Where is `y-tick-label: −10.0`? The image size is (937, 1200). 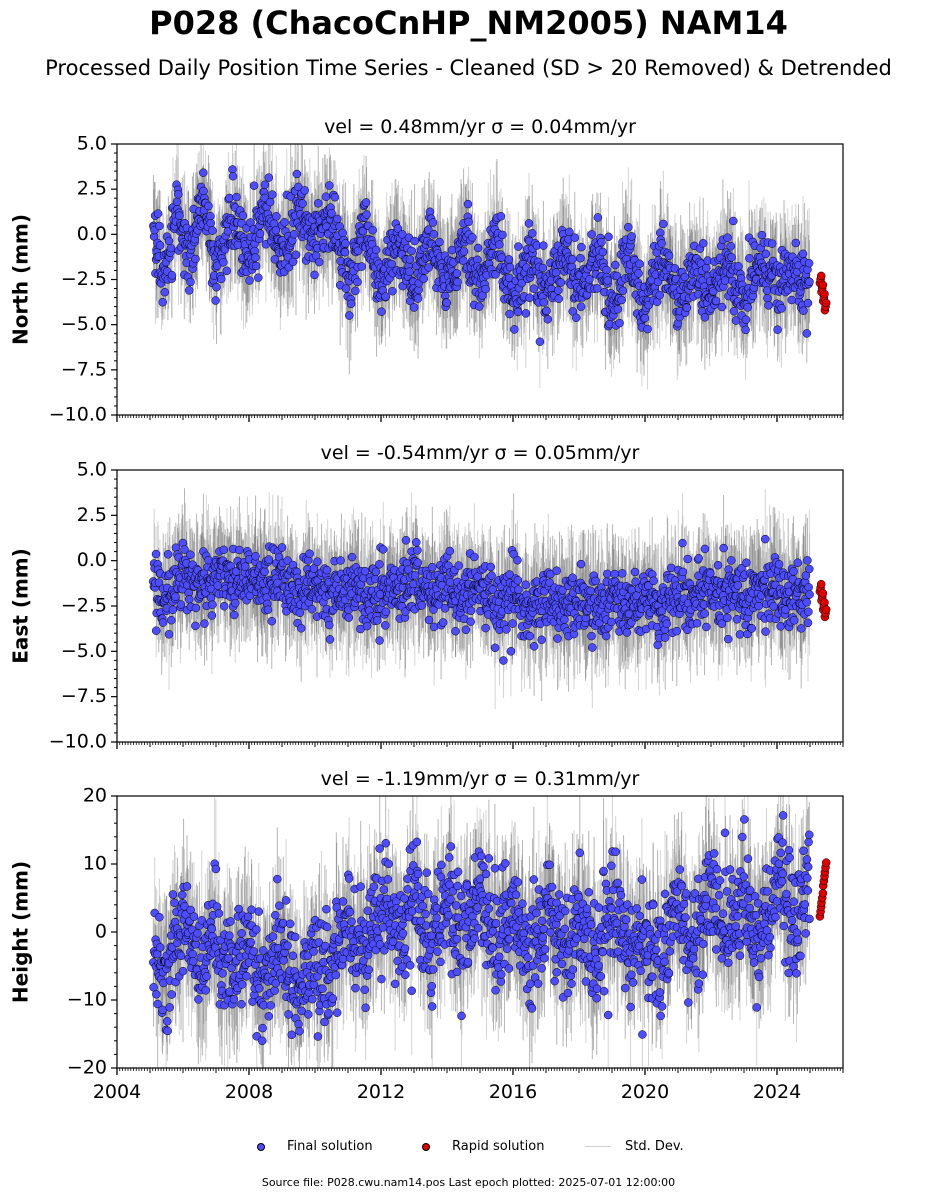
y-tick-label: −10.0 is located at coordinates (78, 415).